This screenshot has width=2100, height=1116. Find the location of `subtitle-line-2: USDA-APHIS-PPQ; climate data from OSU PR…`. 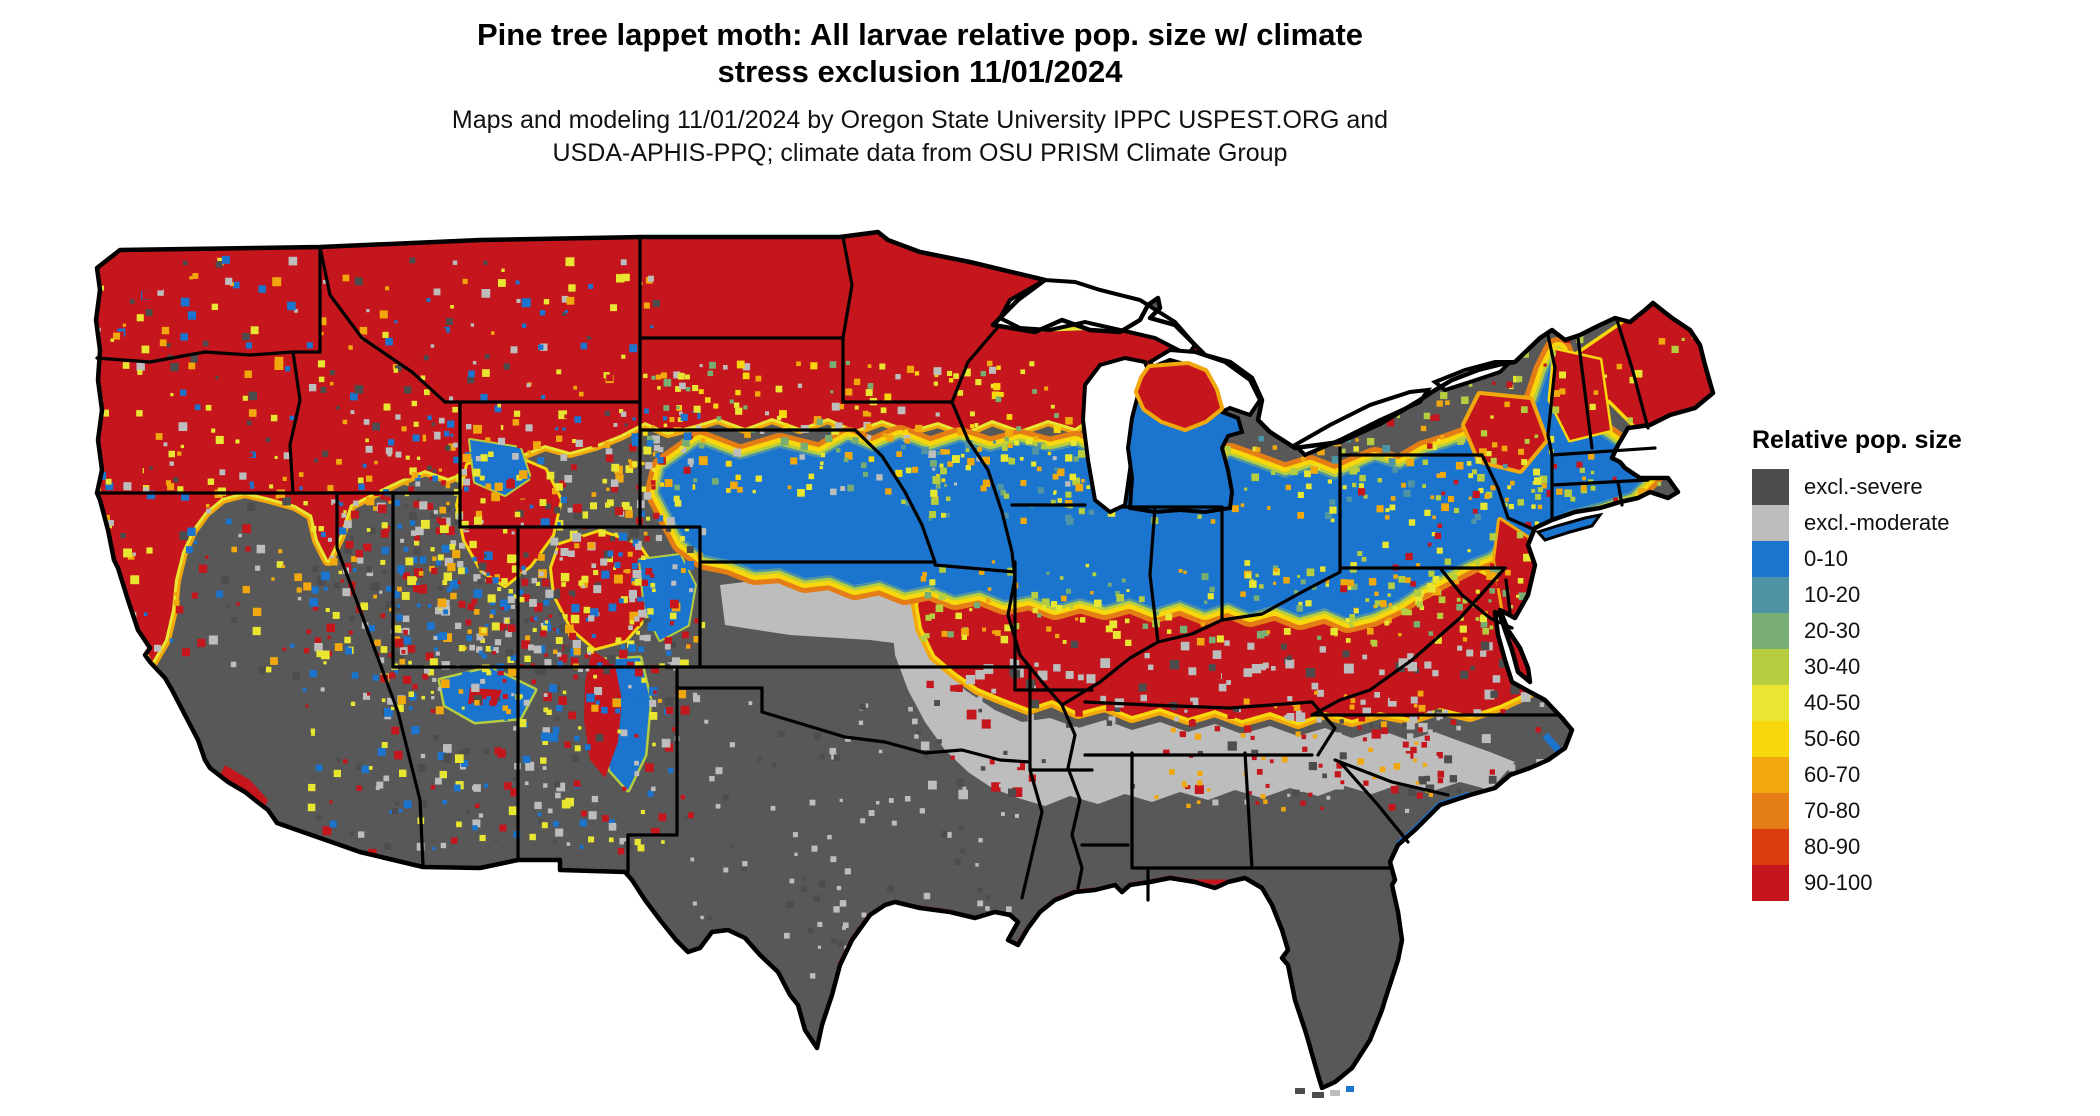

subtitle-line-2: USDA-APHIS-PPQ; climate data from OSU PR… is located at coordinates (920, 153).